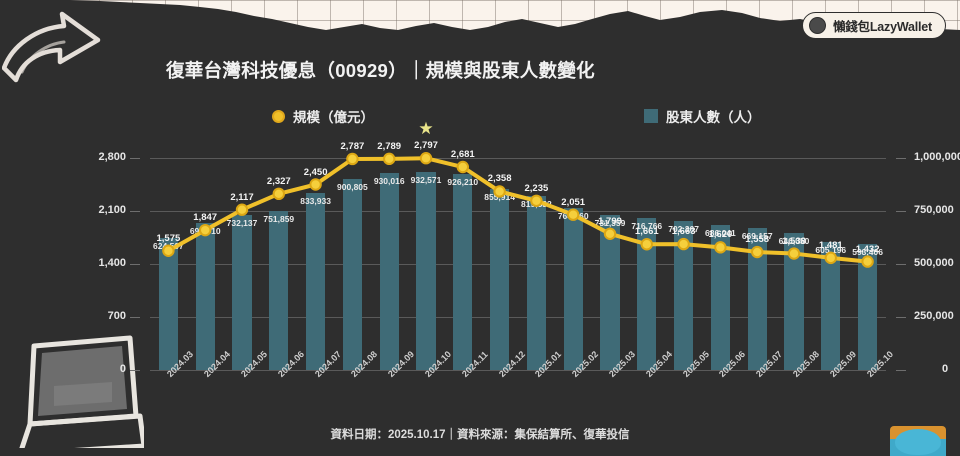  Describe the element at coordinates (279, 218) in the screenshot. I see `bar-value-label: 751,859` at that location.